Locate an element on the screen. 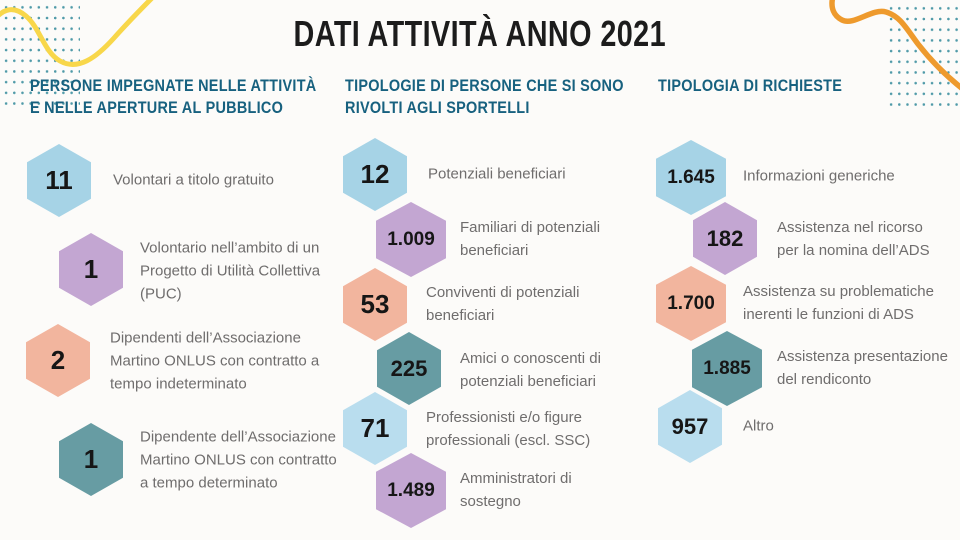  stat-value: 1.489 is located at coordinates (411, 490).